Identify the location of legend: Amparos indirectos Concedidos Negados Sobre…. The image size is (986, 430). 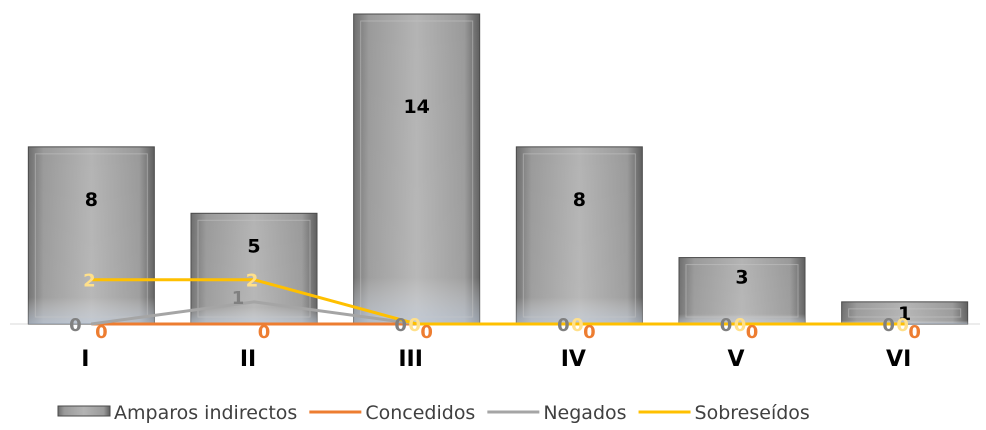
(433, 413).